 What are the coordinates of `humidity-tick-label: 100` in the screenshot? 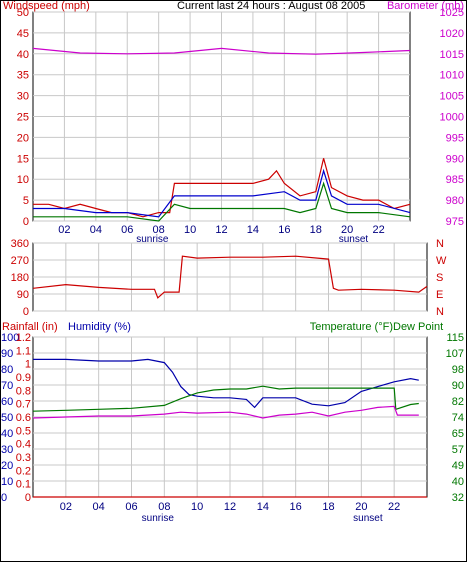 It's located at (10, 338).